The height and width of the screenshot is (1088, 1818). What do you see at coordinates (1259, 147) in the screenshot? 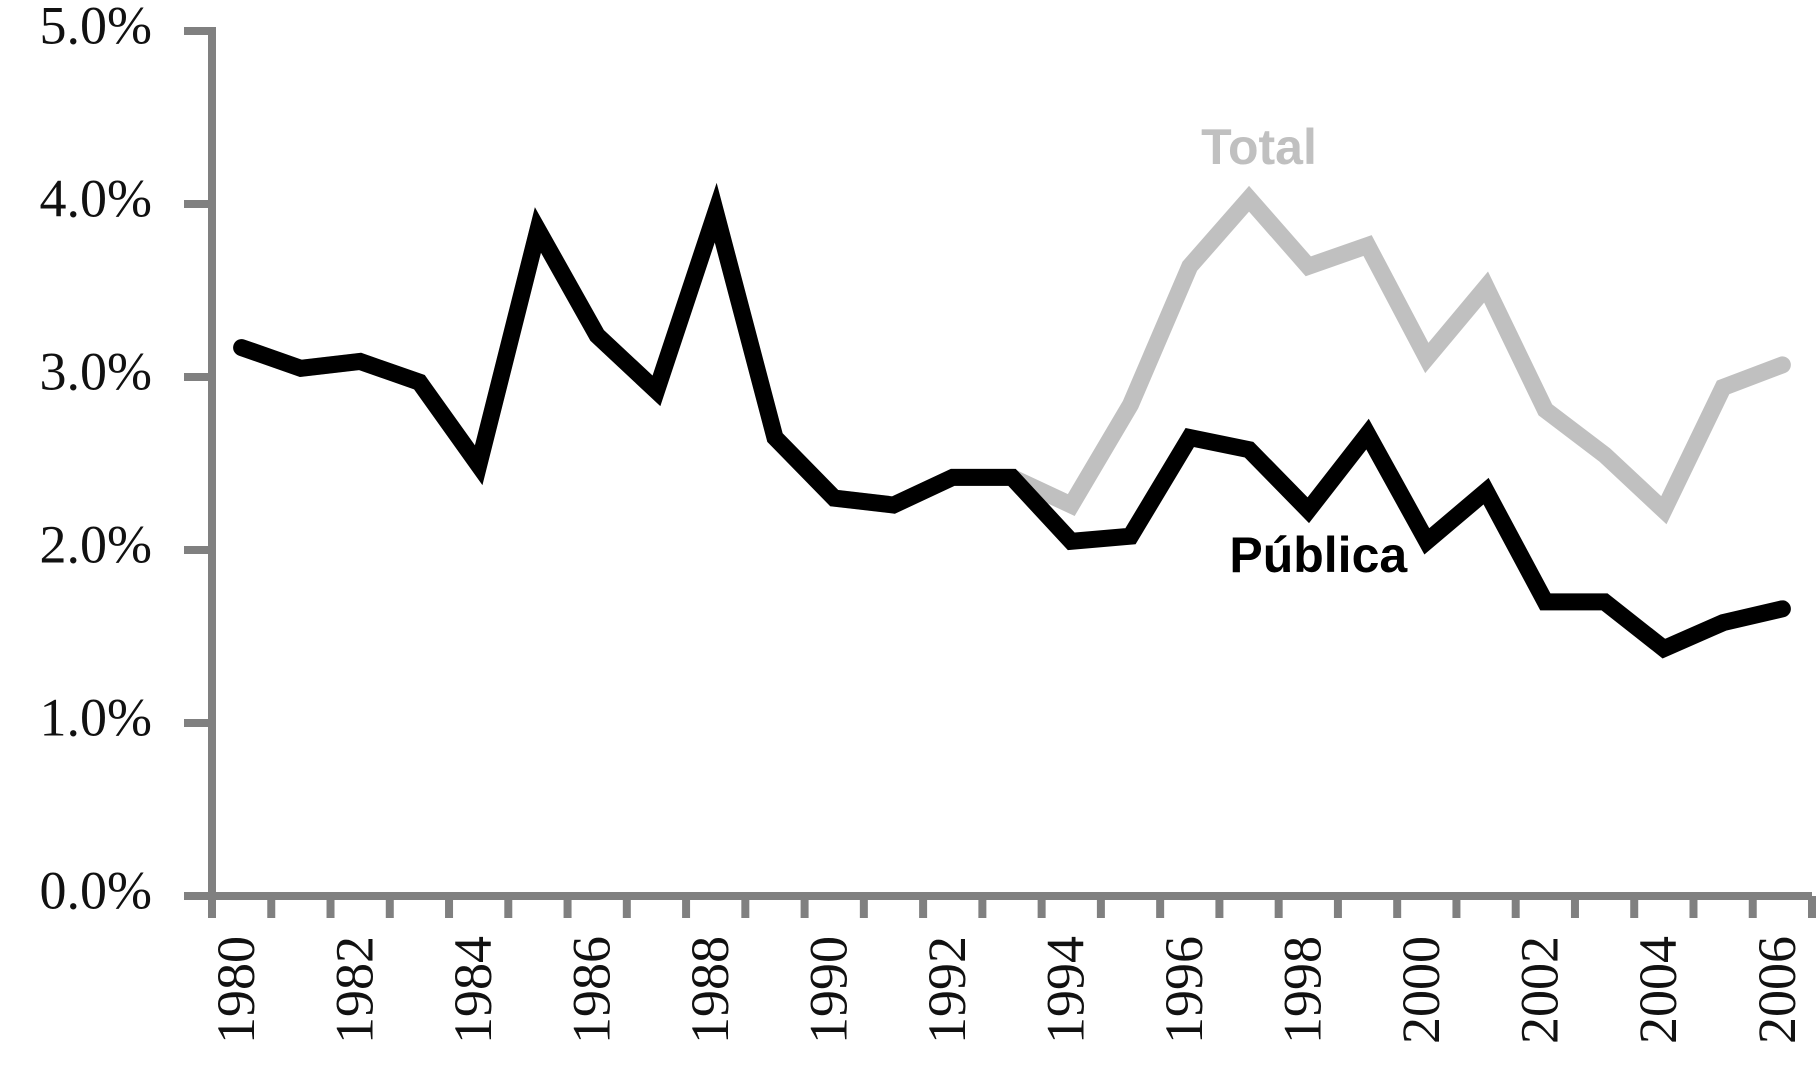
I see `series-label: Total` at bounding box center [1259, 147].